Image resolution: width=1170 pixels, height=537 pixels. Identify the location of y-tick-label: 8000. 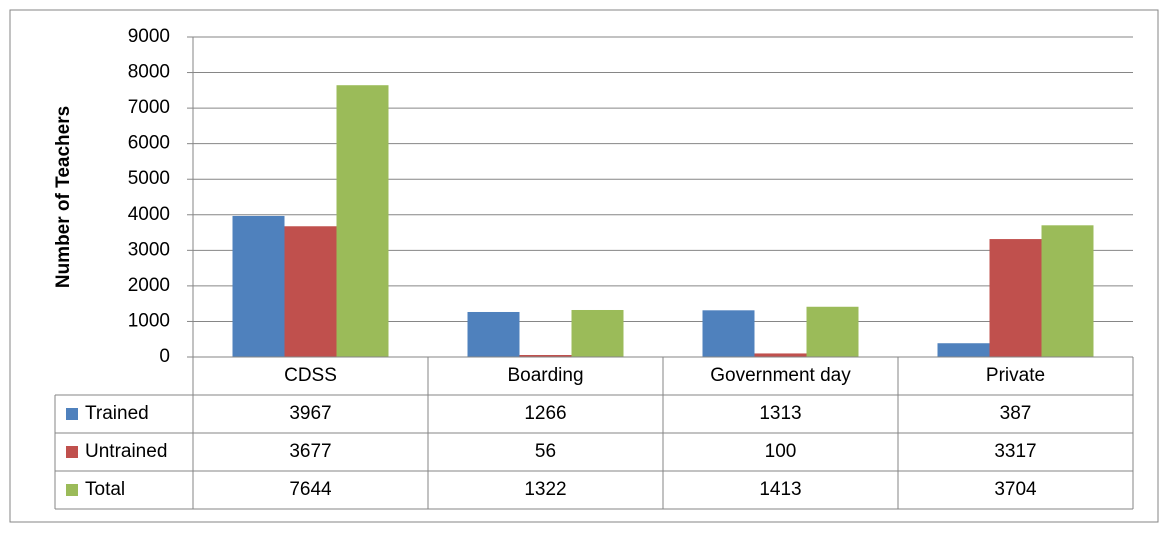
(149, 72).